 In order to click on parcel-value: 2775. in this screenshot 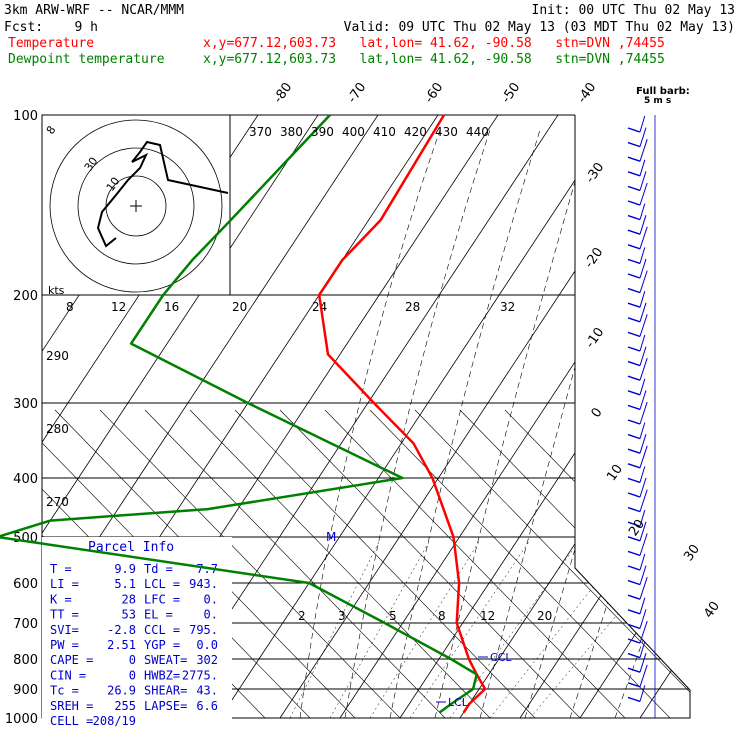, I will do `click(200, 675)`.